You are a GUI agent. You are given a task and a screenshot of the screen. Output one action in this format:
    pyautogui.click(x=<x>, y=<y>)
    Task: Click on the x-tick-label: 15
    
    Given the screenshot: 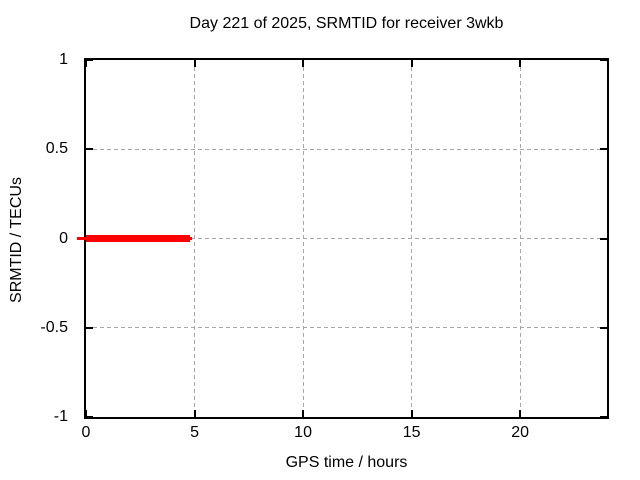 What is the action you would take?
    pyautogui.click(x=411, y=432)
    